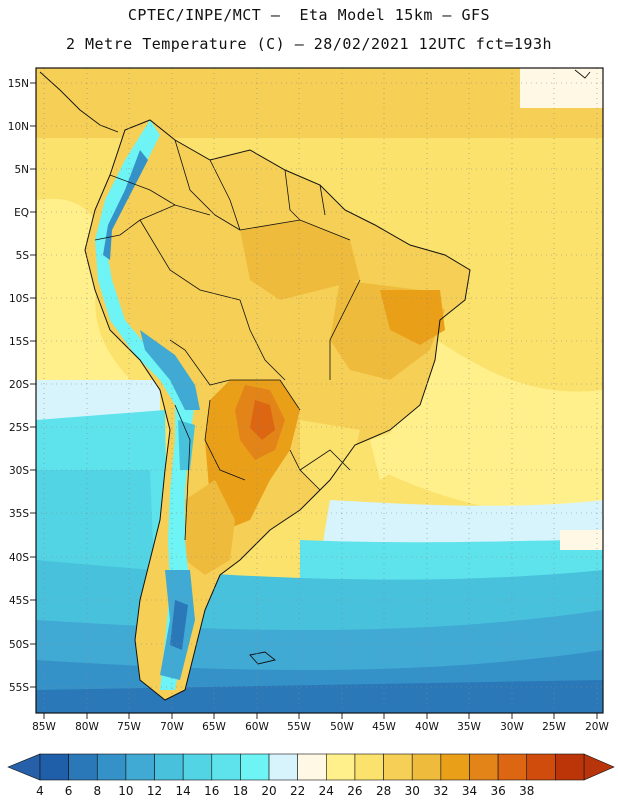  Describe the element at coordinates (257, 727) in the screenshot. I see `lon-label: 60W` at that location.